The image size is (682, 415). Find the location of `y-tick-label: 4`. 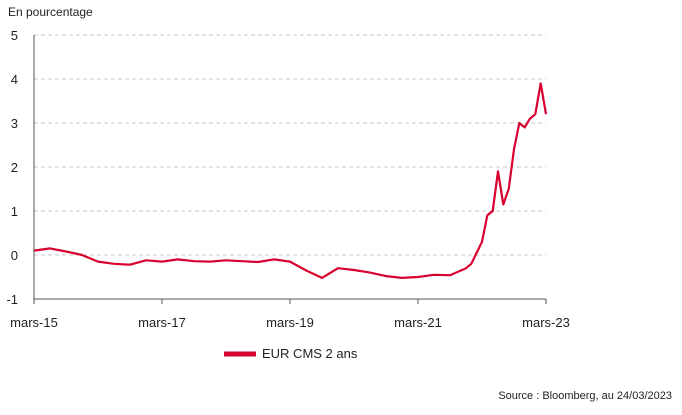

y-tick-label: 4 is located at coordinates (14, 79).